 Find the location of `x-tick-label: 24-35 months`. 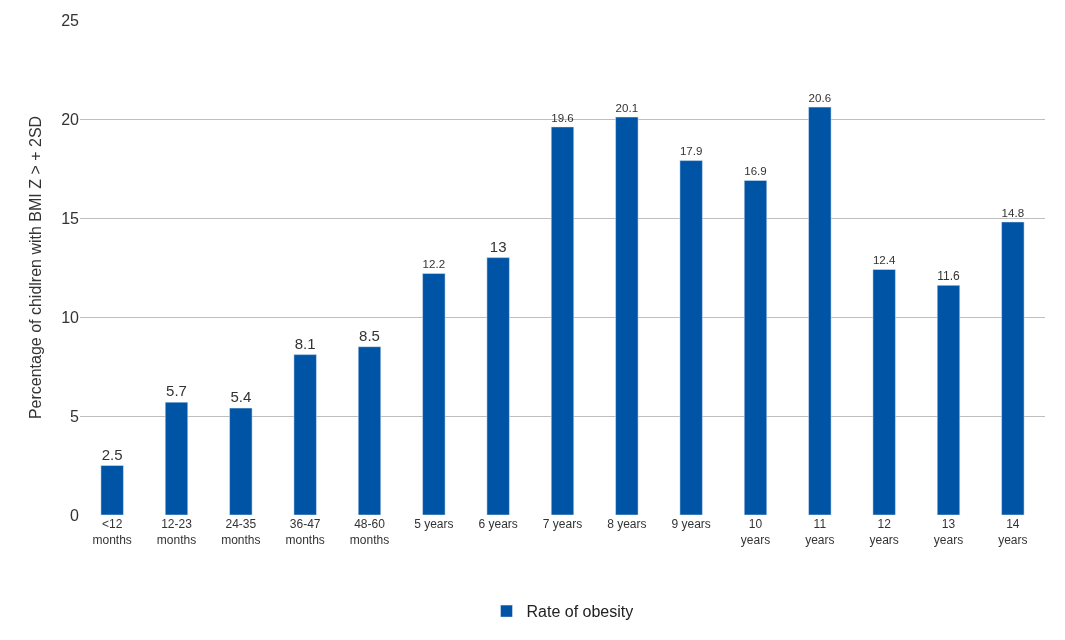

x-tick-label: 24-35 months is located at coordinates (241, 532).